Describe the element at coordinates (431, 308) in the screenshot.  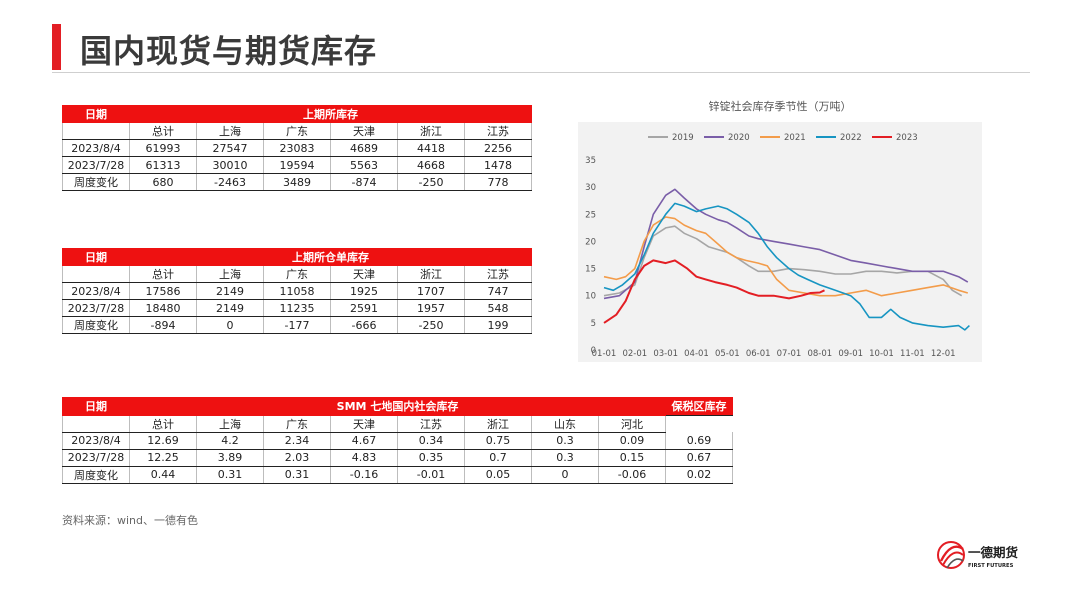
I see `table-cell: 1957` at that location.